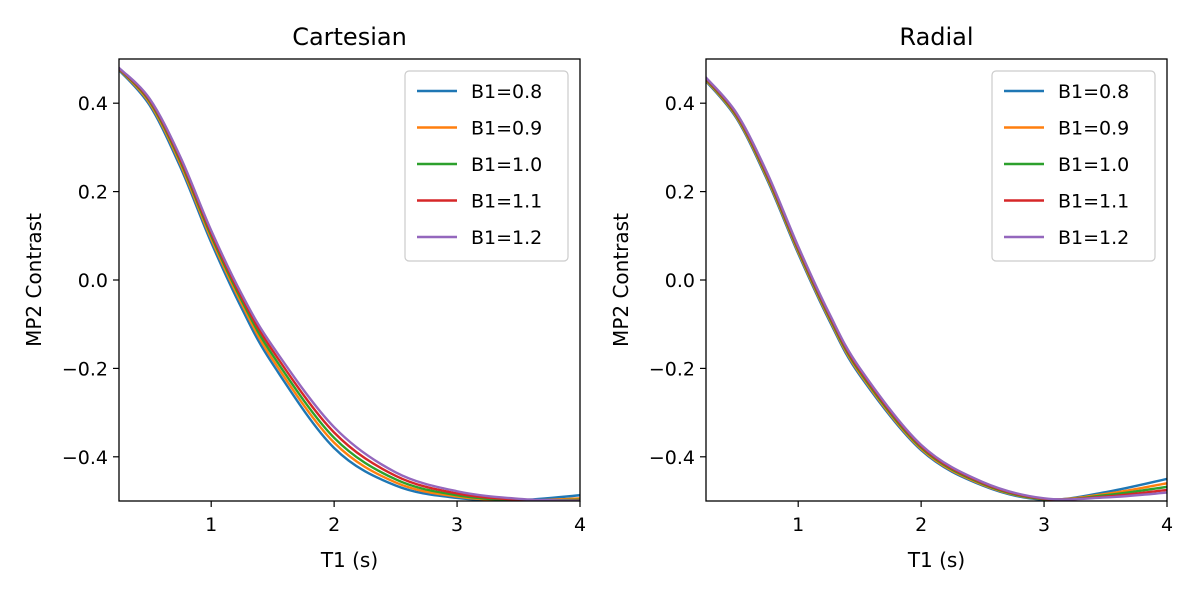  Describe the element at coordinates (349, 37) in the screenshot. I see `chart-title: Cartesian` at that location.